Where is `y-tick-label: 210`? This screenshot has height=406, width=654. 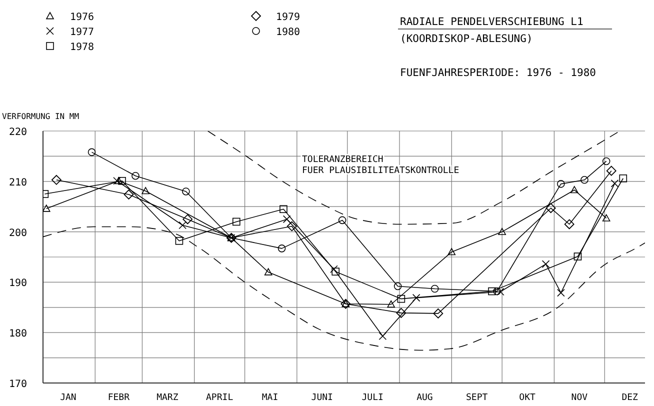
y-tick-label: 210 is located at coordinates (18, 182).